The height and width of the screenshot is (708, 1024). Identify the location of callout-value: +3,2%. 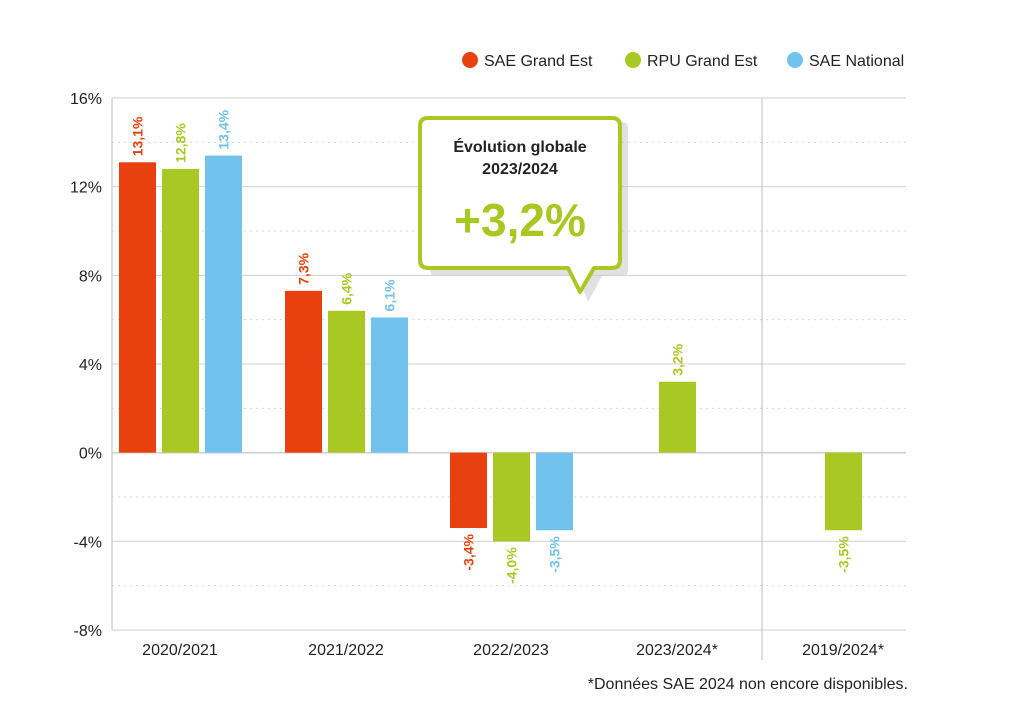
(520, 220).